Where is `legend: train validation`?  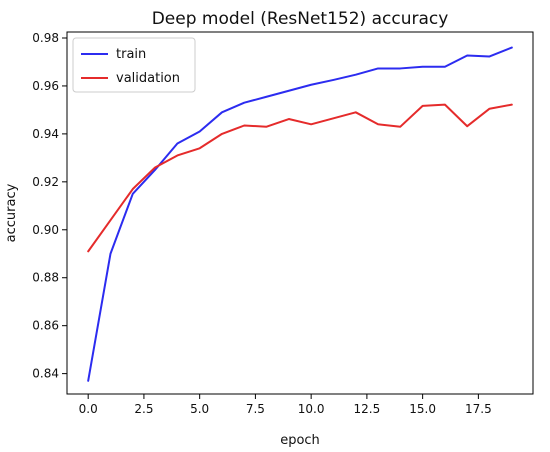 legend: train validation is located at coordinates (134, 65).